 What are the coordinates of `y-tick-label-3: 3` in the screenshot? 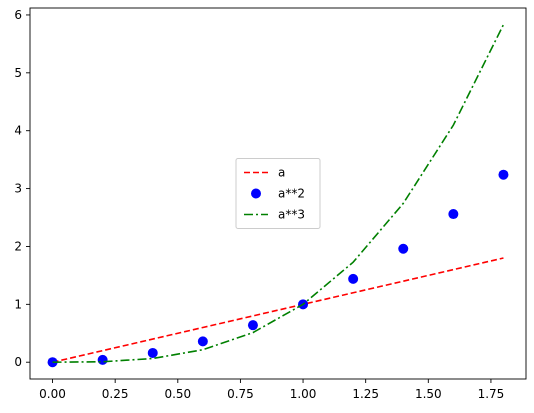 It's located at (18, 189).